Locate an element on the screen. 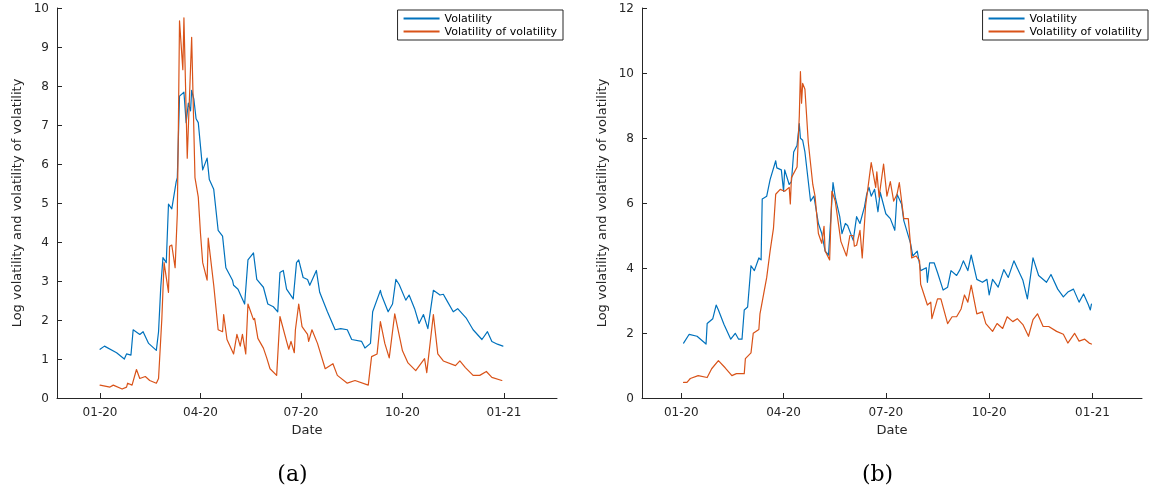  text: (a) is located at coordinates (292, 473).